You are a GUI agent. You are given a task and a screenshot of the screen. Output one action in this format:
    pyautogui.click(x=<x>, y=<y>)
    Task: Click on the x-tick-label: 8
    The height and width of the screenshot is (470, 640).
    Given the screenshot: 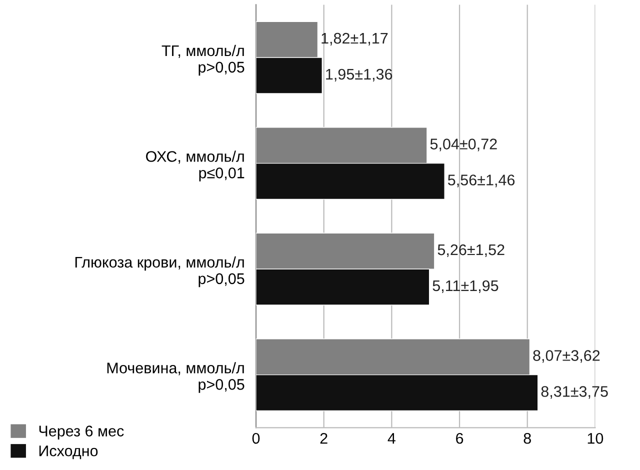 What is the action you would take?
    pyautogui.click(x=527, y=438)
    